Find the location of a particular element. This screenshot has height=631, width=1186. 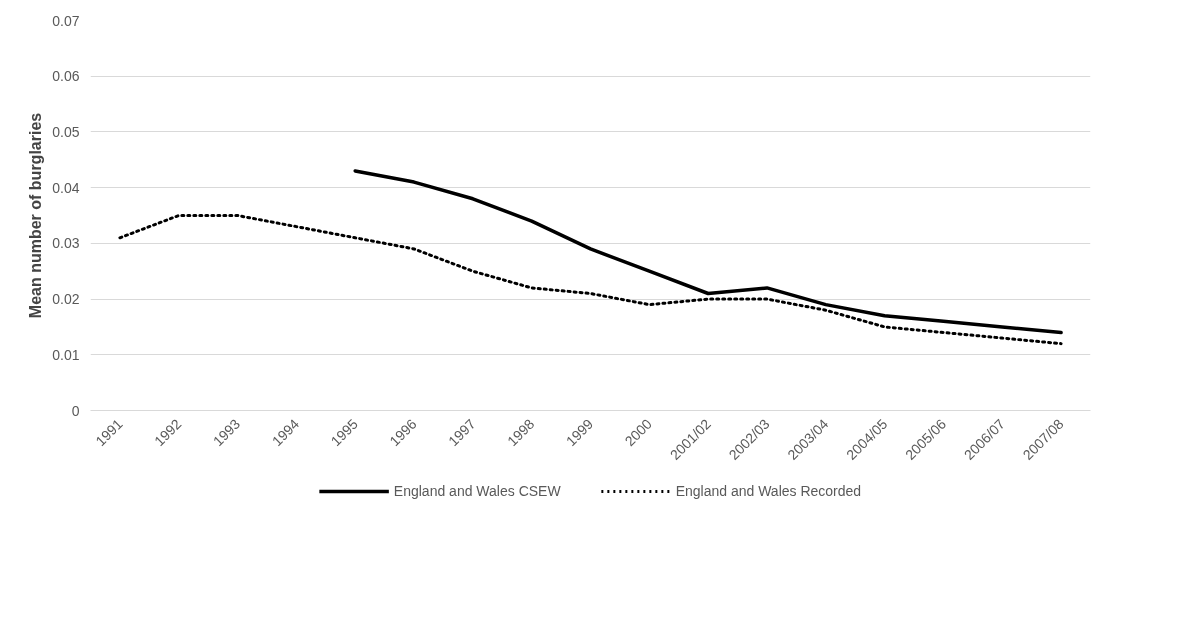

legend-label: England and Wales CSEW is located at coordinates (477, 491).